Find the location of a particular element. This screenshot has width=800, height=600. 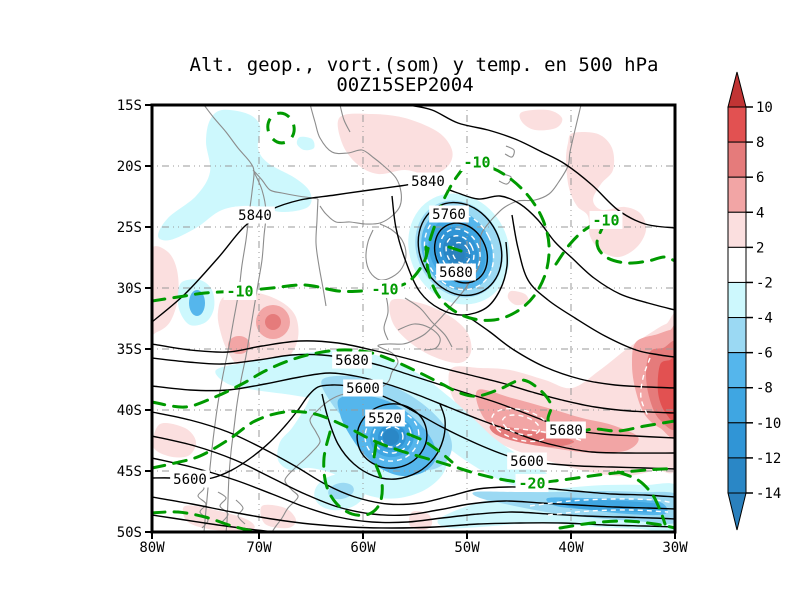

colorbar-tick-label: 2 is located at coordinates (760, 248).